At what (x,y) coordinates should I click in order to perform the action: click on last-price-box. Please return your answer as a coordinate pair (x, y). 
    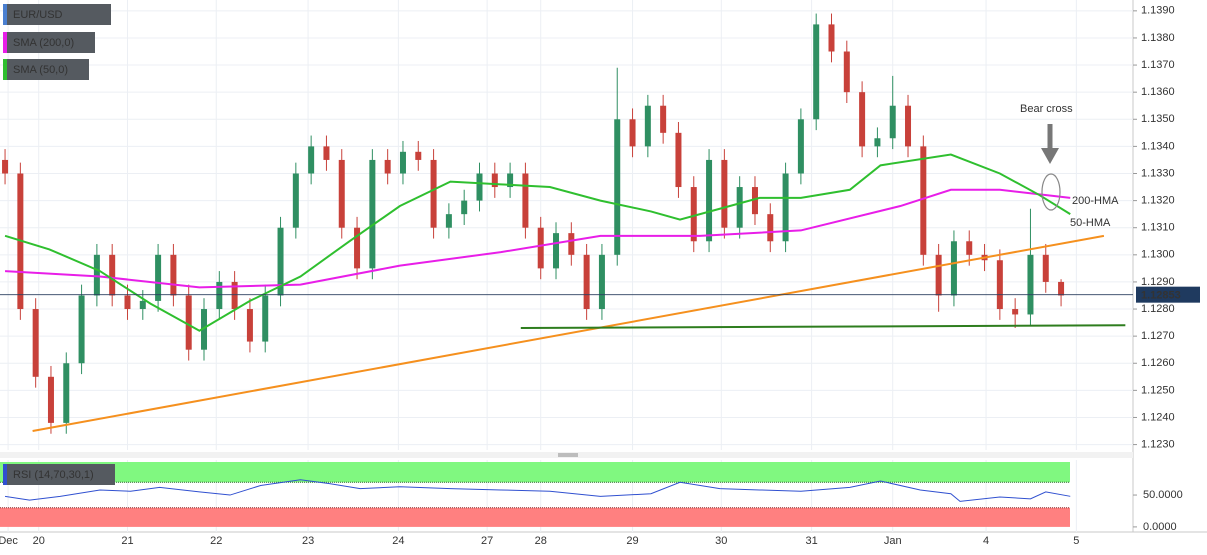
    Looking at the image, I should click on (1168, 294).